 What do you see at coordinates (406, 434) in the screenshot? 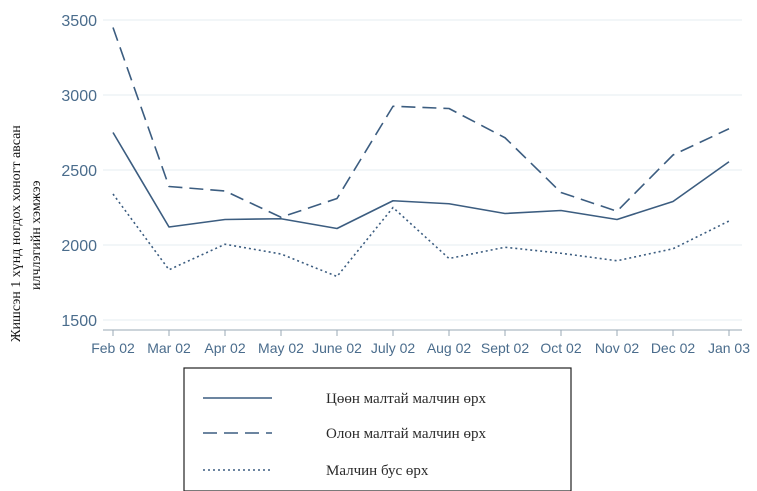
I see `legend-label-2: Олон малтай малчин өрх` at bounding box center [406, 434].